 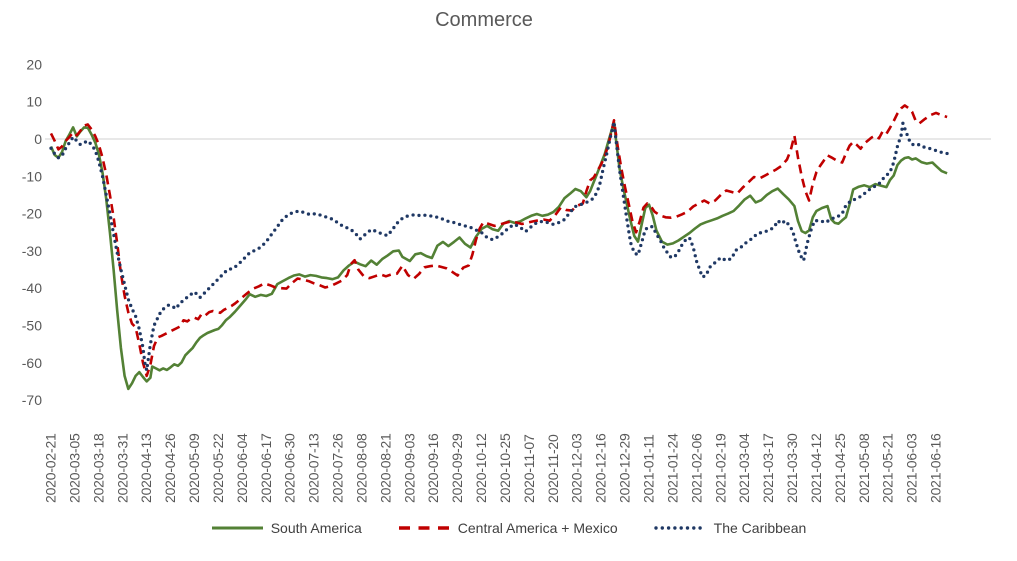 I want to click on x-axis-tick-label: 2021-01-11, so click(x=649, y=468).